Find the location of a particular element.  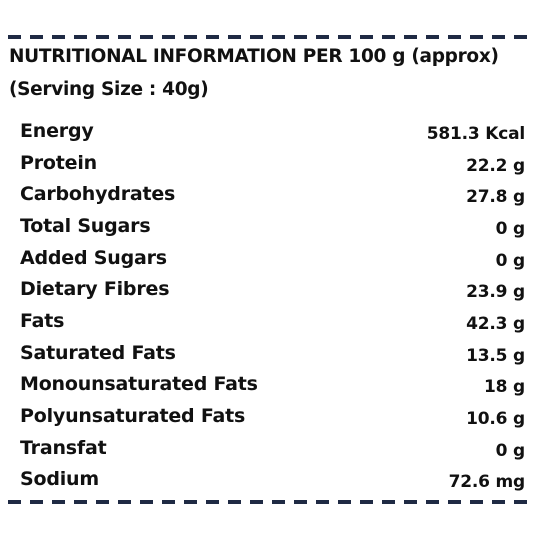

nutrient-label: Saturated Fats is located at coordinates (98, 352).